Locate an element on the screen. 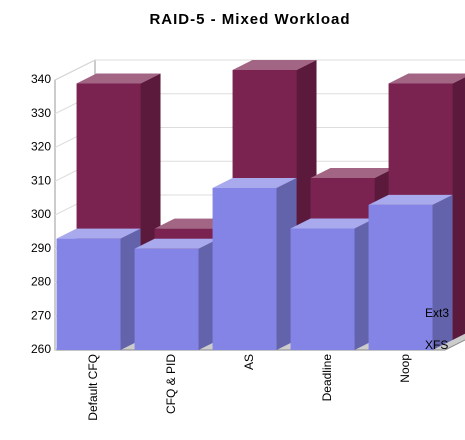 Image resolution: width=465 pixels, height=440 pixels. chart-title: RAID-5 - Mixed Workload is located at coordinates (249, 19).